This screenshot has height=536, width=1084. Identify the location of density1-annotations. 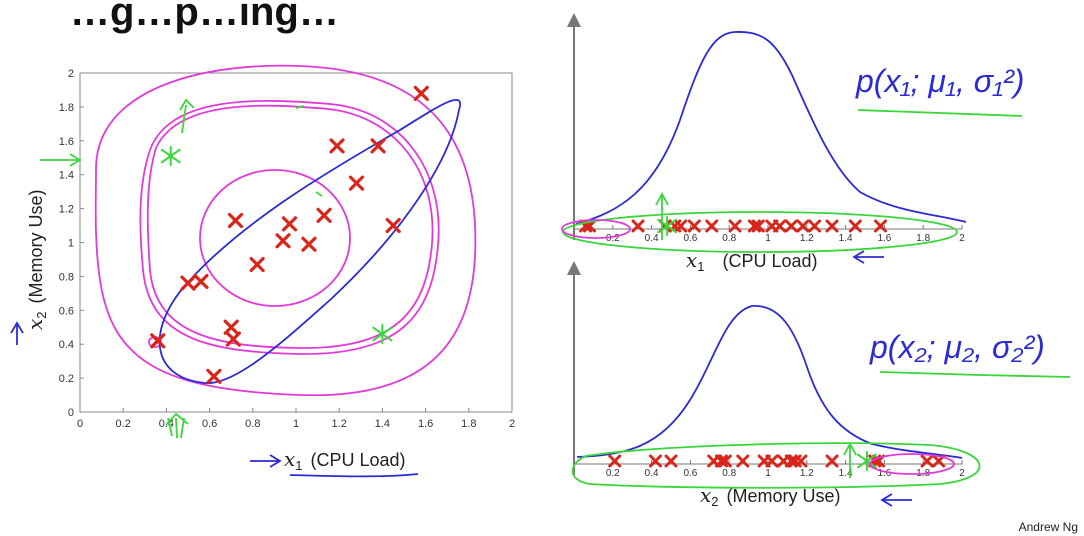
(792, 186).